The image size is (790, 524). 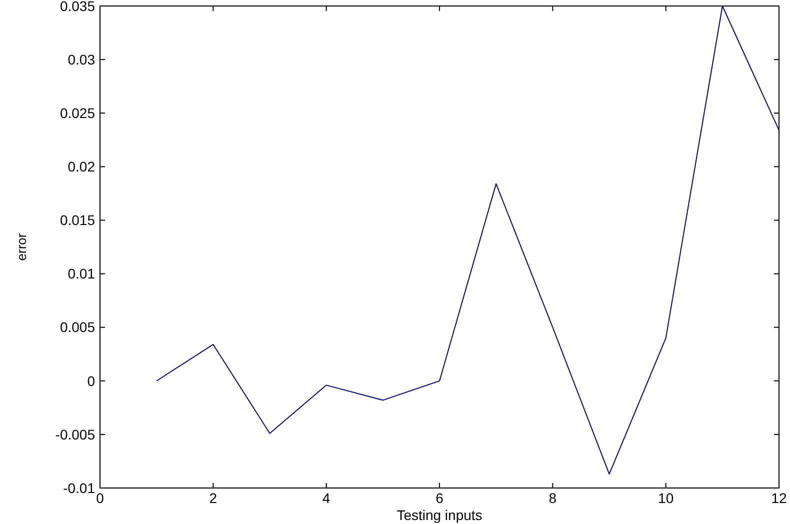 I want to click on y-tick-label: -0.01, so click(x=79, y=488).